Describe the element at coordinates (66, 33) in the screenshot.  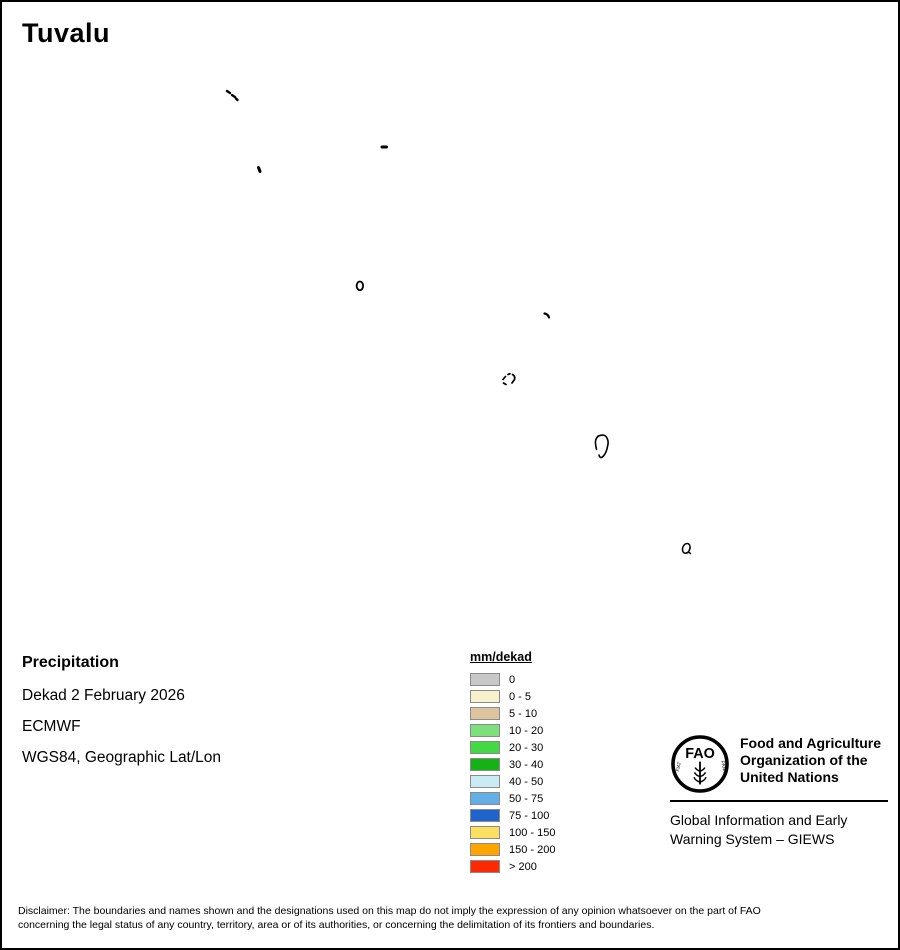
I see `page-title: Tuvalu` at that location.